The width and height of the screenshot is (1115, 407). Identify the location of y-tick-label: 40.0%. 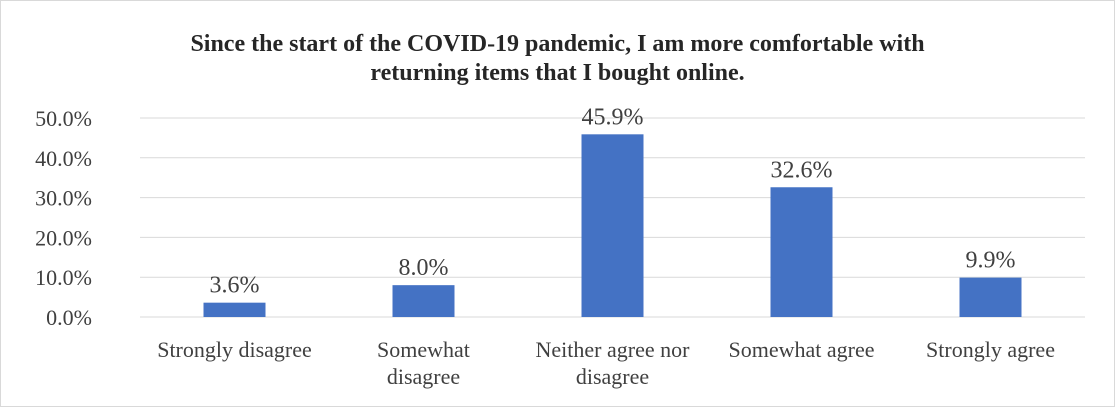
(63, 158).